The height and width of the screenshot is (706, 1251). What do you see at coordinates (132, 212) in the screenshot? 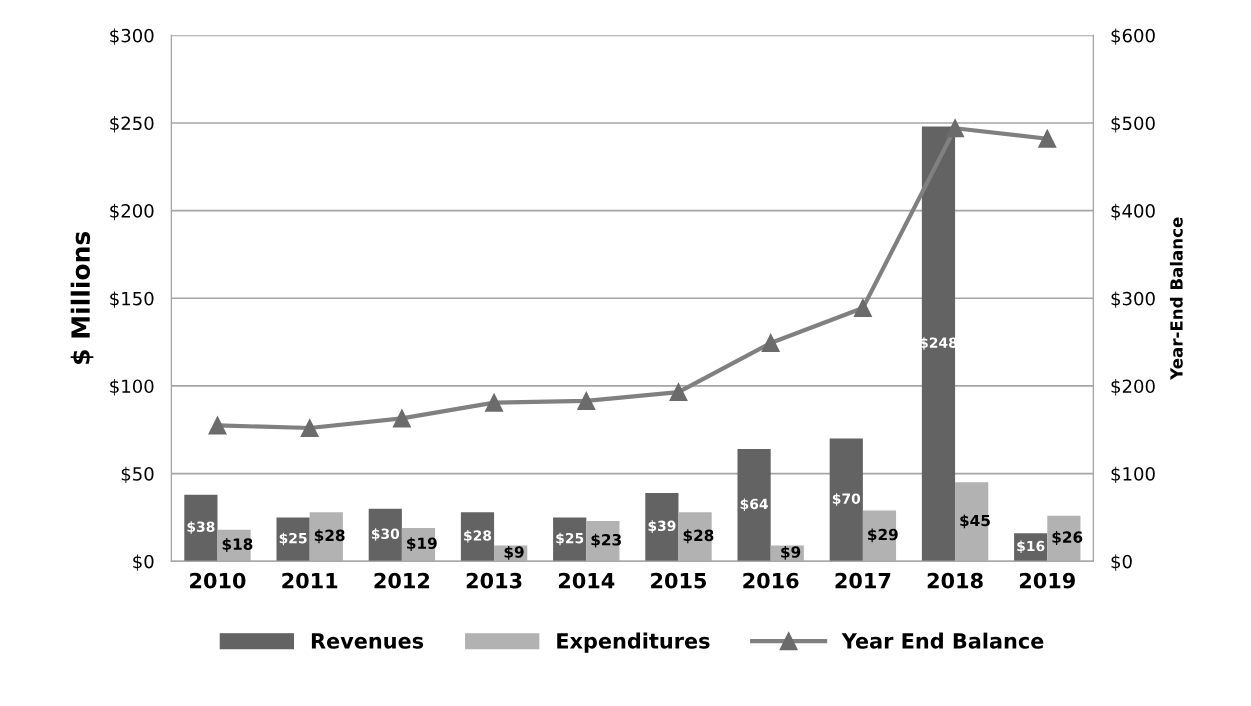
I see `y-tick-label: $200` at bounding box center [132, 212].